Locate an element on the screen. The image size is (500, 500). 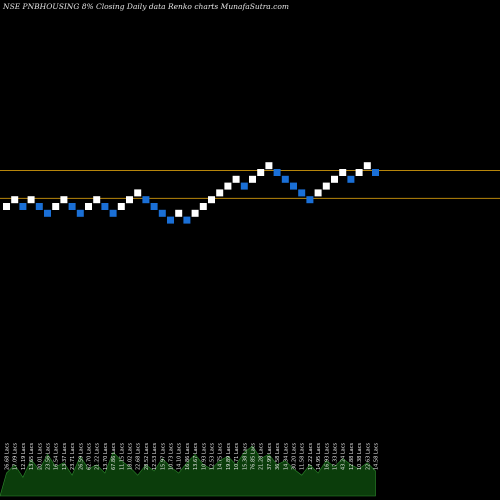
volume-label: 62.70 Lacs is located at coordinates (90, 456).